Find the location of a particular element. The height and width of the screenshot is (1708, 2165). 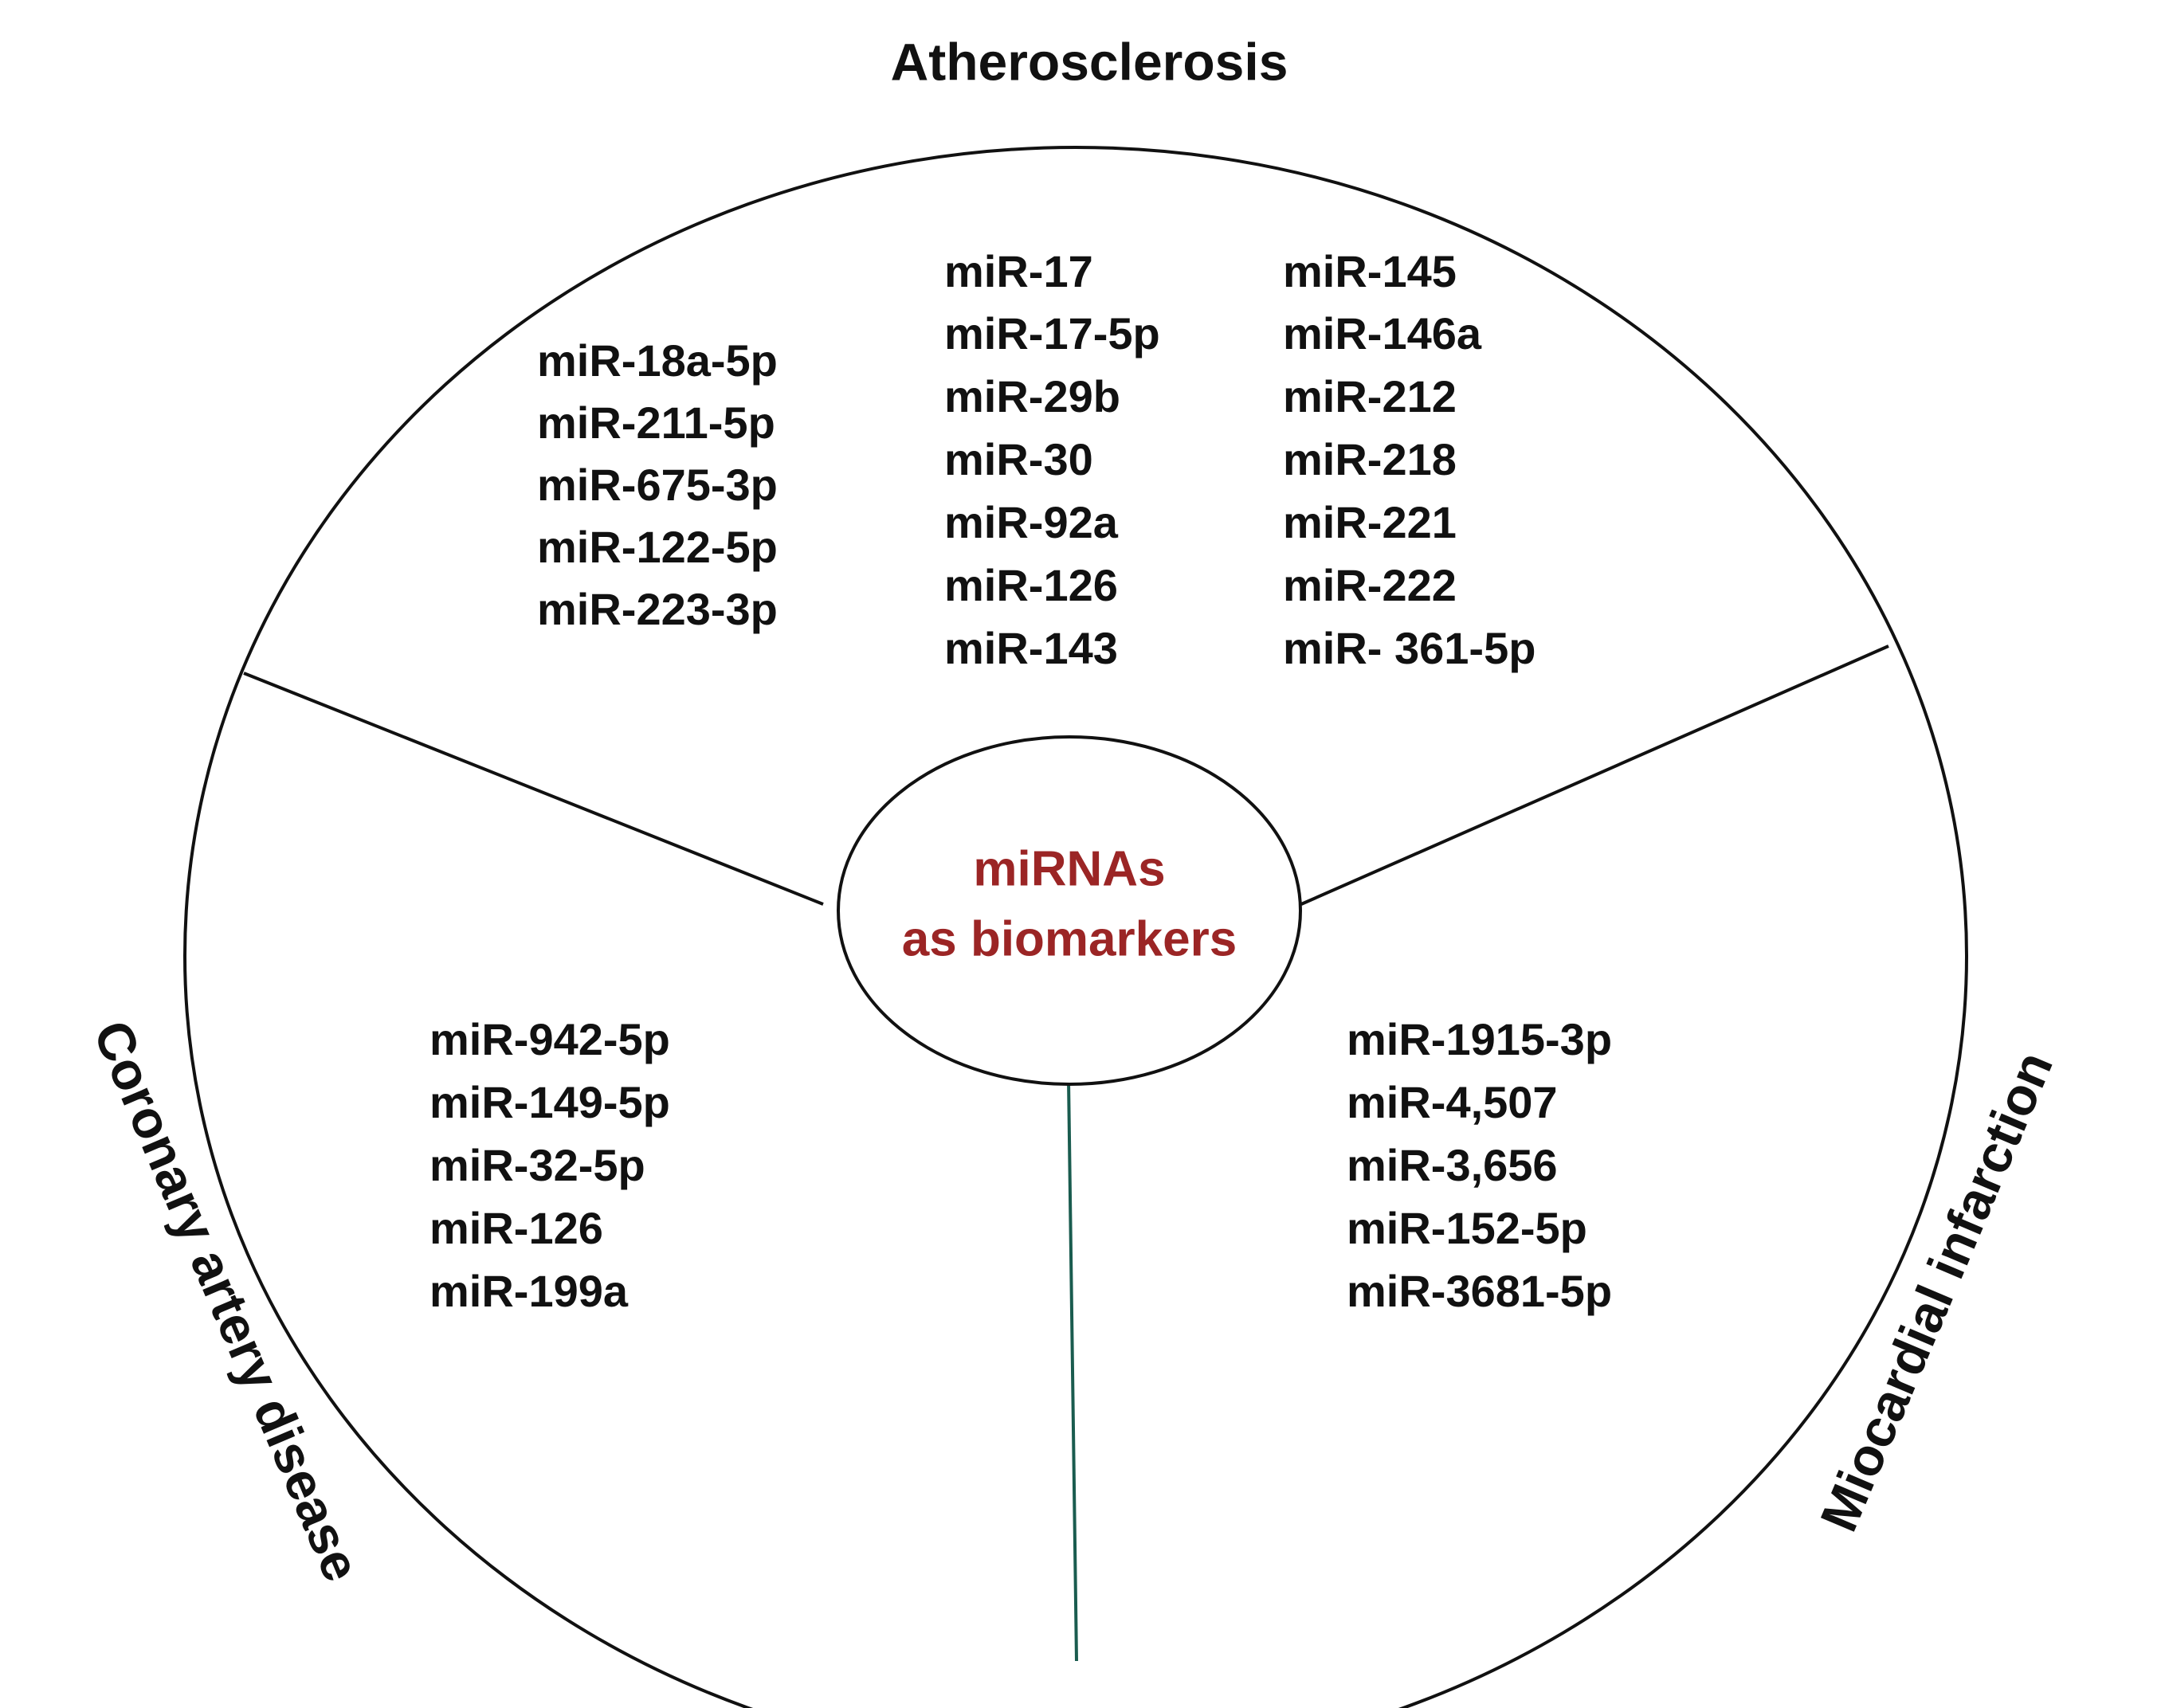

coronary-artery-disease-title: Coronary artery disease is located at coordinates (226, 1302).